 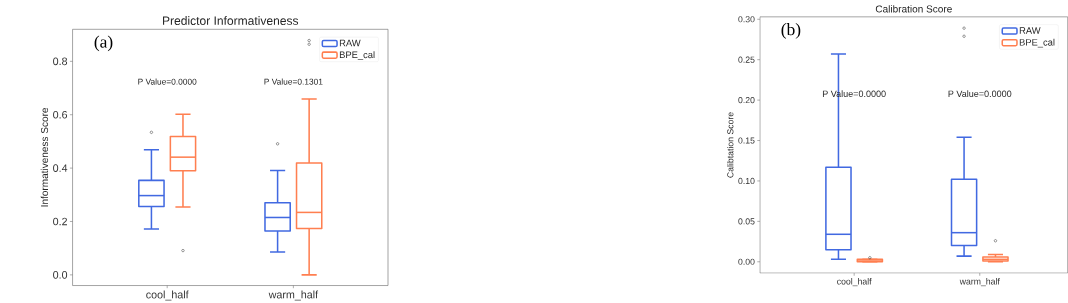 I want to click on y-tick-label: 0.2, so click(x=60, y=221).